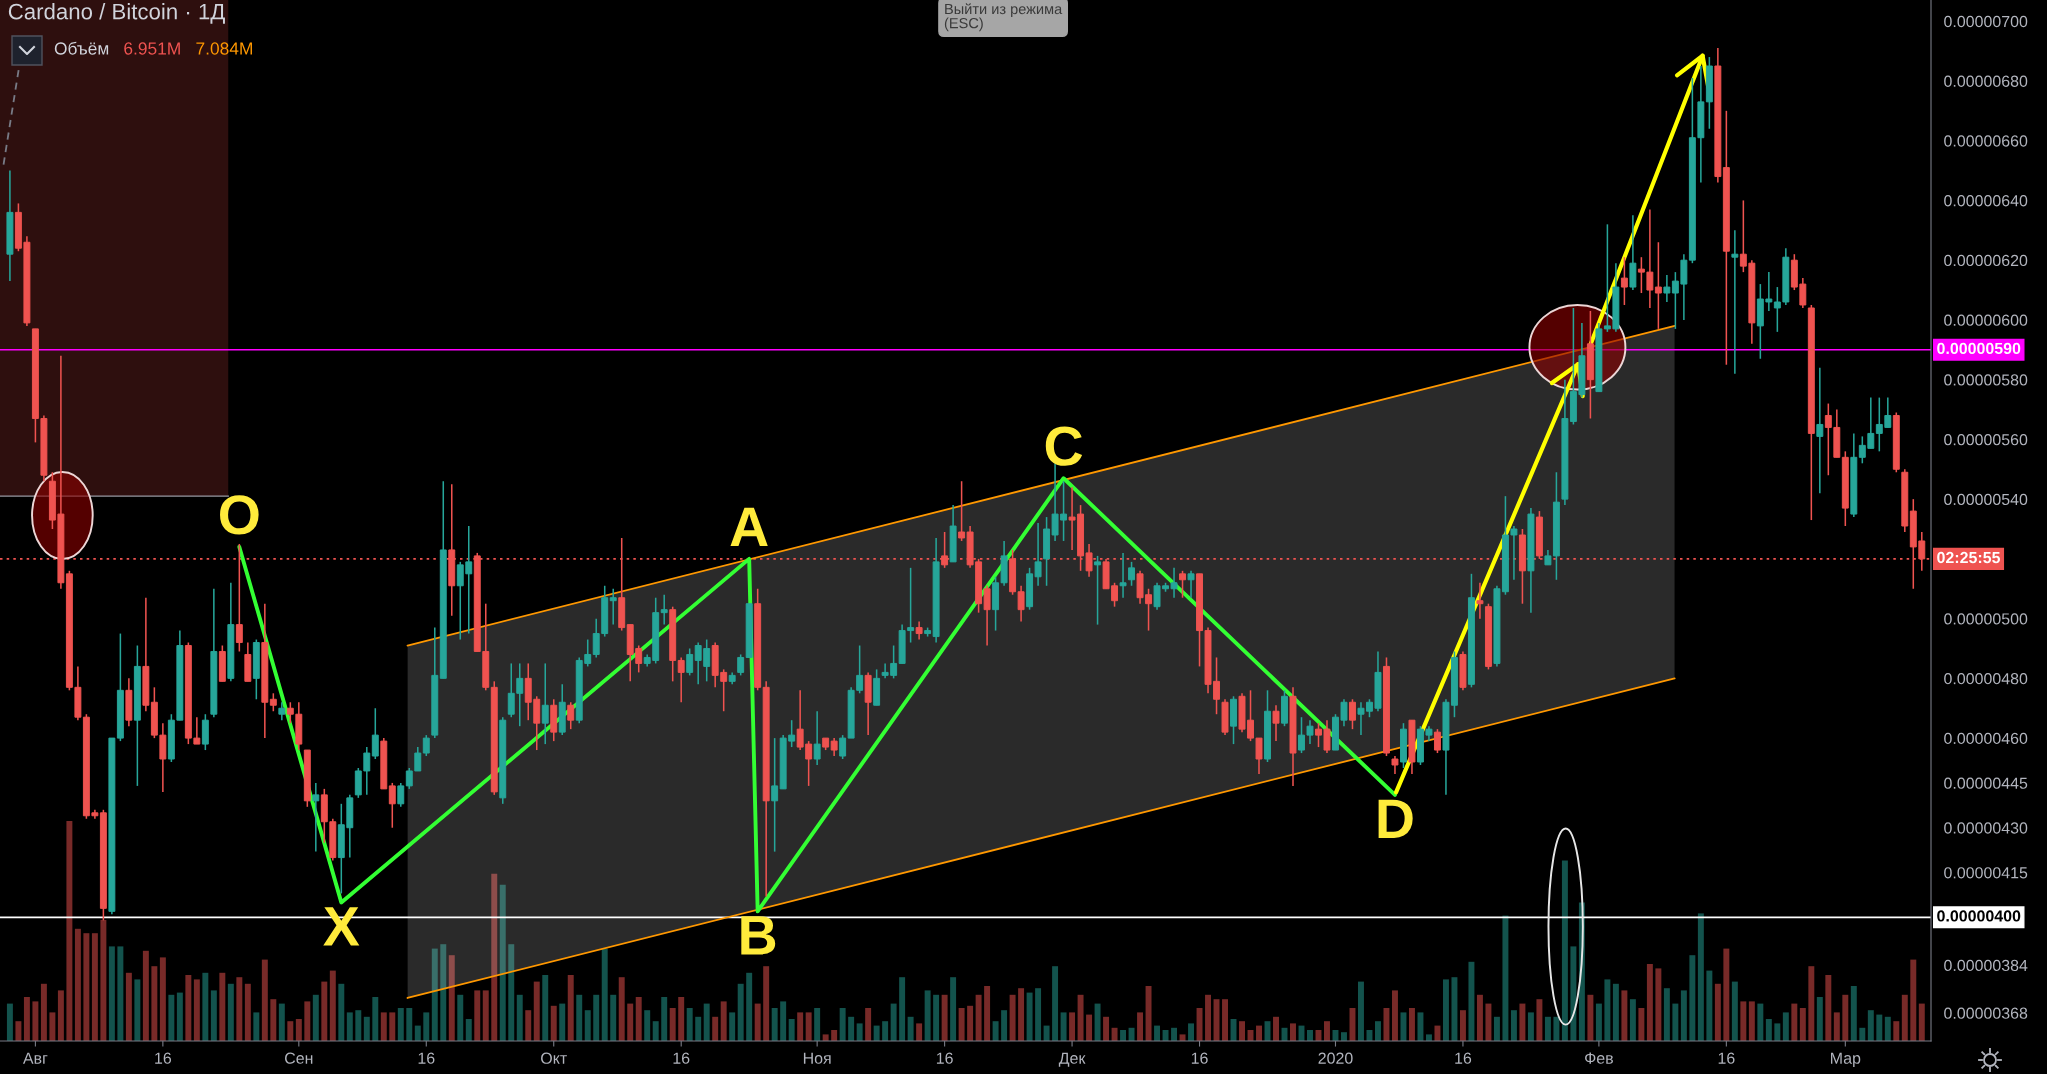 The width and height of the screenshot is (2047, 1074). Describe the element at coordinates (1986, 380) in the screenshot. I see `y-tick-label: 0.00000580` at that location.